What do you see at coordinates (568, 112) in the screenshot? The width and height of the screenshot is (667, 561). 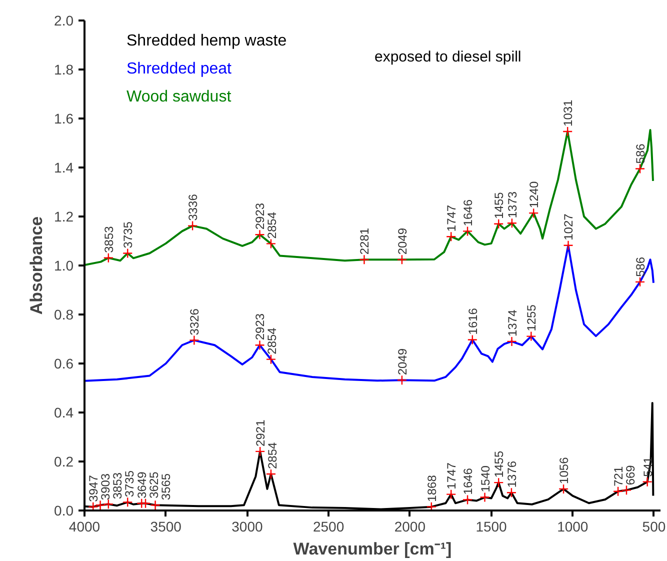 I see `annotation: 1031` at bounding box center [568, 112].